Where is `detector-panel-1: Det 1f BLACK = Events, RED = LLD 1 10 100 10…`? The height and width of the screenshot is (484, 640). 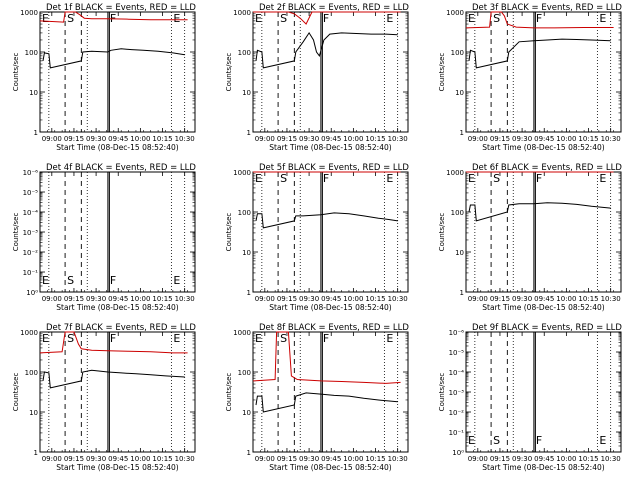
detector-panel-1: Det 1f BLACK = Events, RED = LLD 1 10 100 10… is located at coordinates (104, 77).